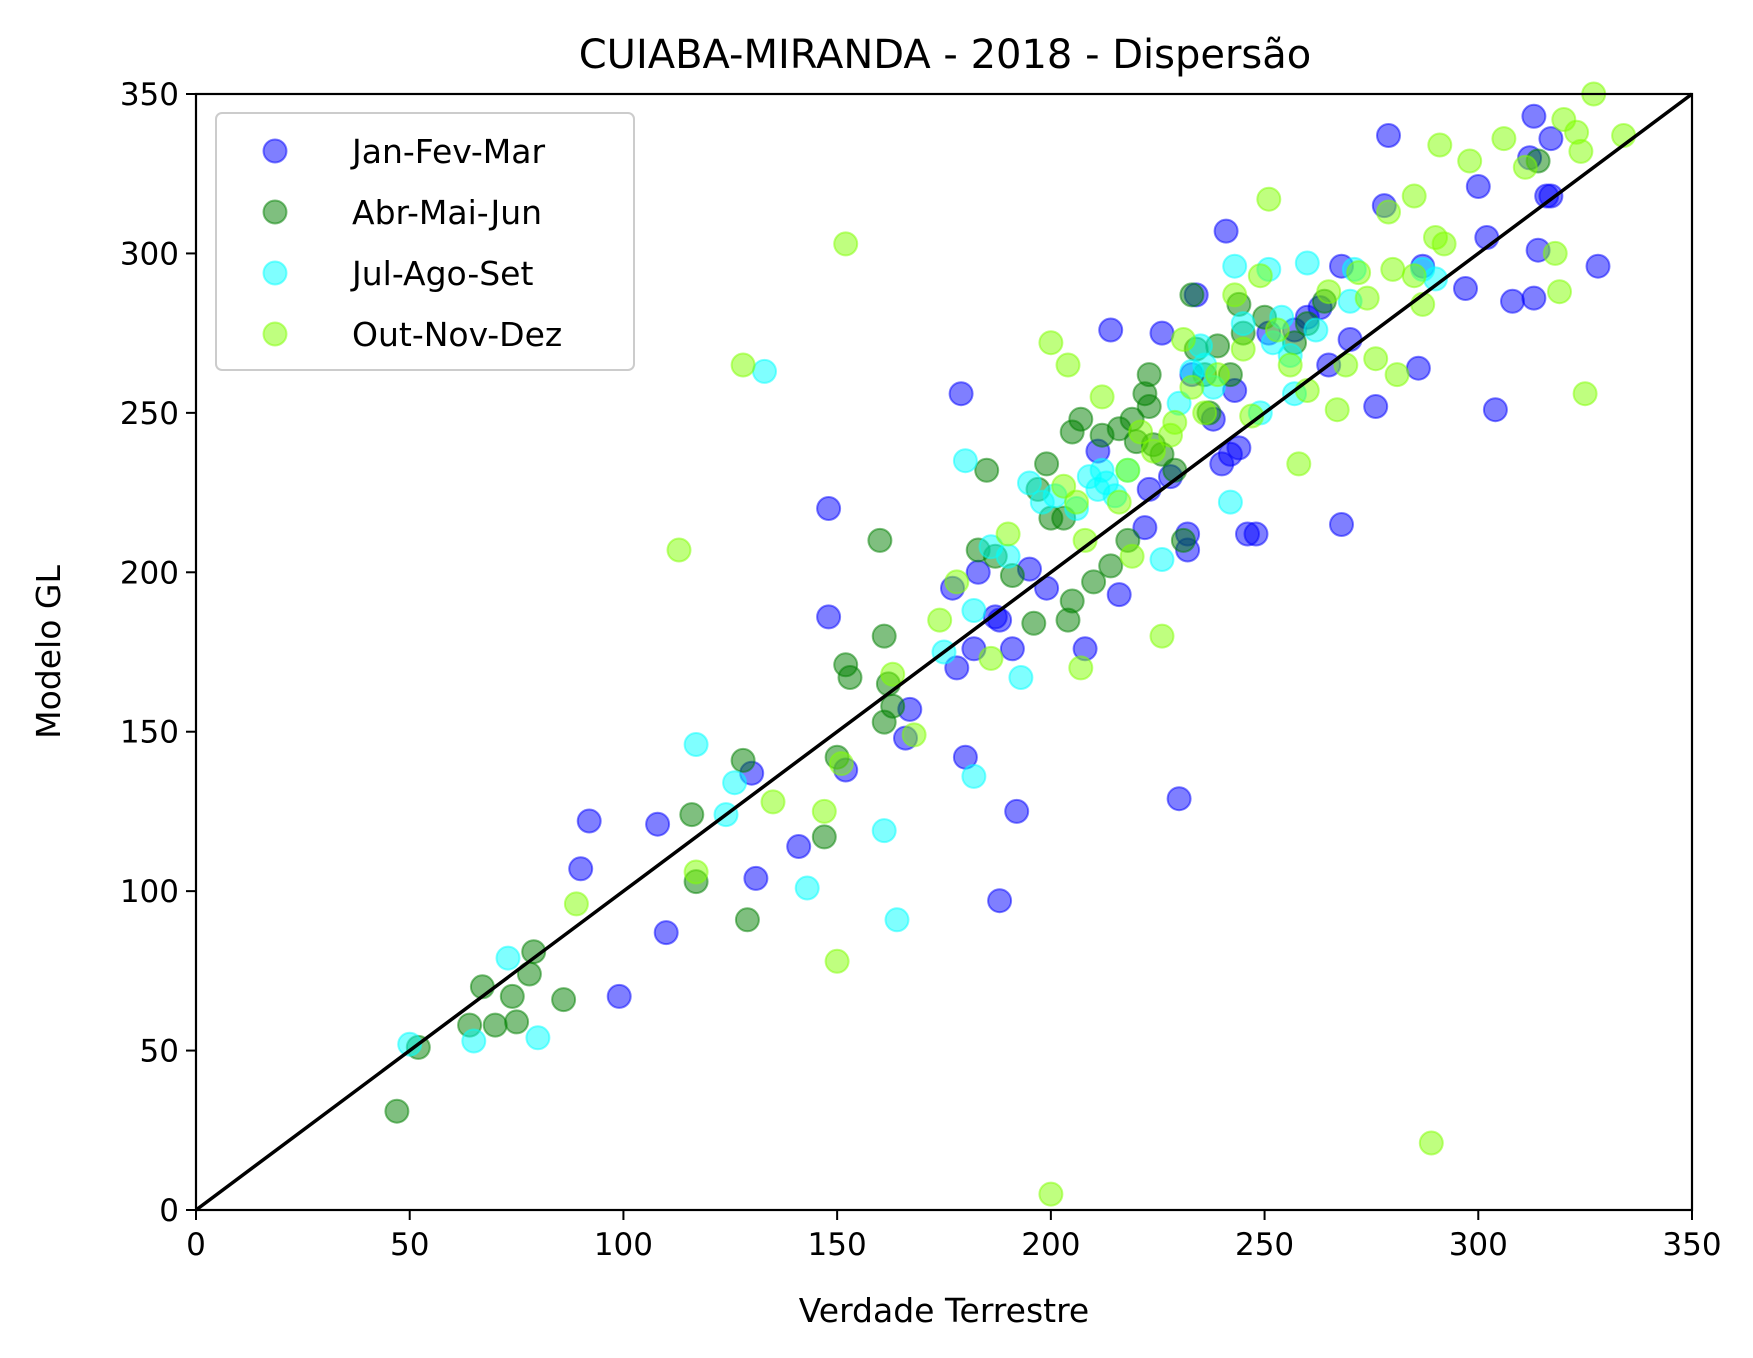 This screenshot has height=1358, width=1753. Describe the element at coordinates (1691, 1245) in the screenshot. I see `x-tick-label: 350` at that location.